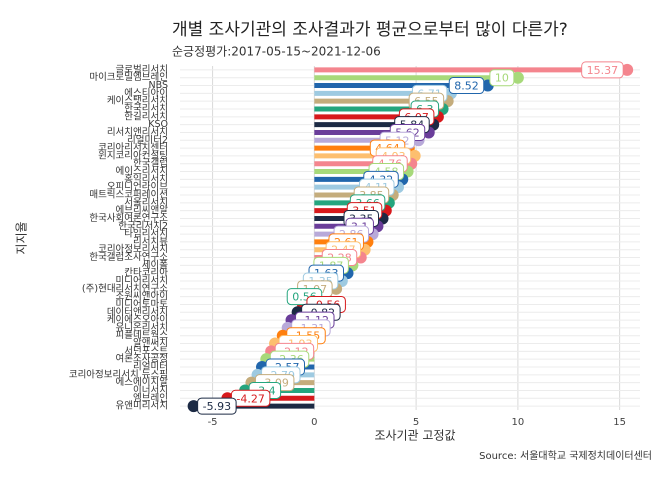 Image resolution: width=672 pixels, height=480 pixels. Describe the element at coordinates (314, 422) in the screenshot. I see `x-tick-label: 0` at that location.